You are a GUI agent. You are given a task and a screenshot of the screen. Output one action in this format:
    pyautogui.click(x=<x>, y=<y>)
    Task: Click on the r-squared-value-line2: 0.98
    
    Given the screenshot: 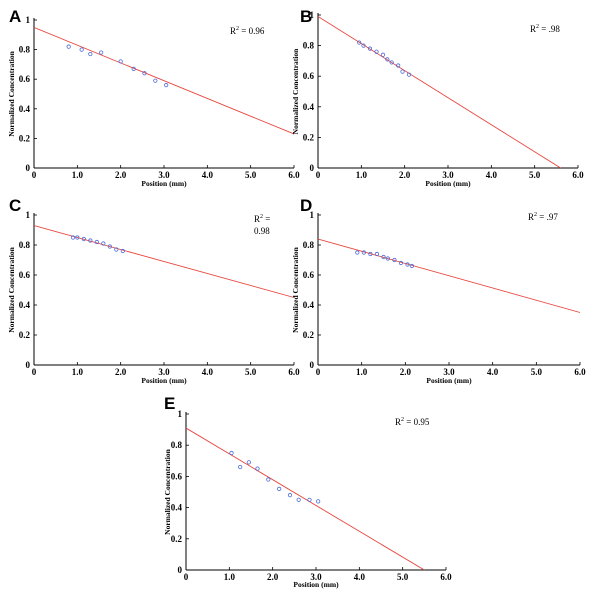 What is the action you would take?
    pyautogui.click(x=262, y=231)
    